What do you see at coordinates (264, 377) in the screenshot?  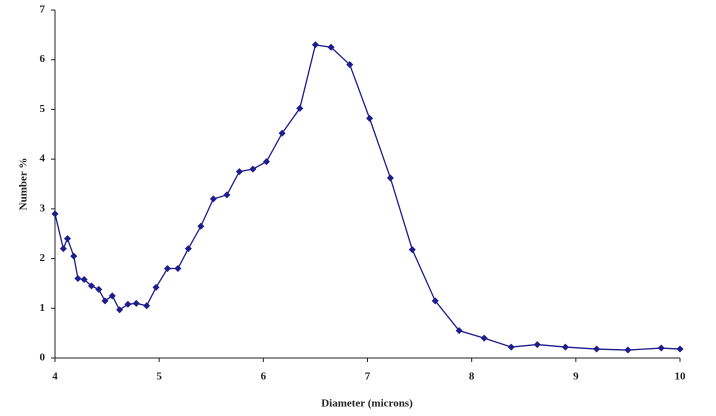 I see `x-tick-label: 6` at bounding box center [264, 377].